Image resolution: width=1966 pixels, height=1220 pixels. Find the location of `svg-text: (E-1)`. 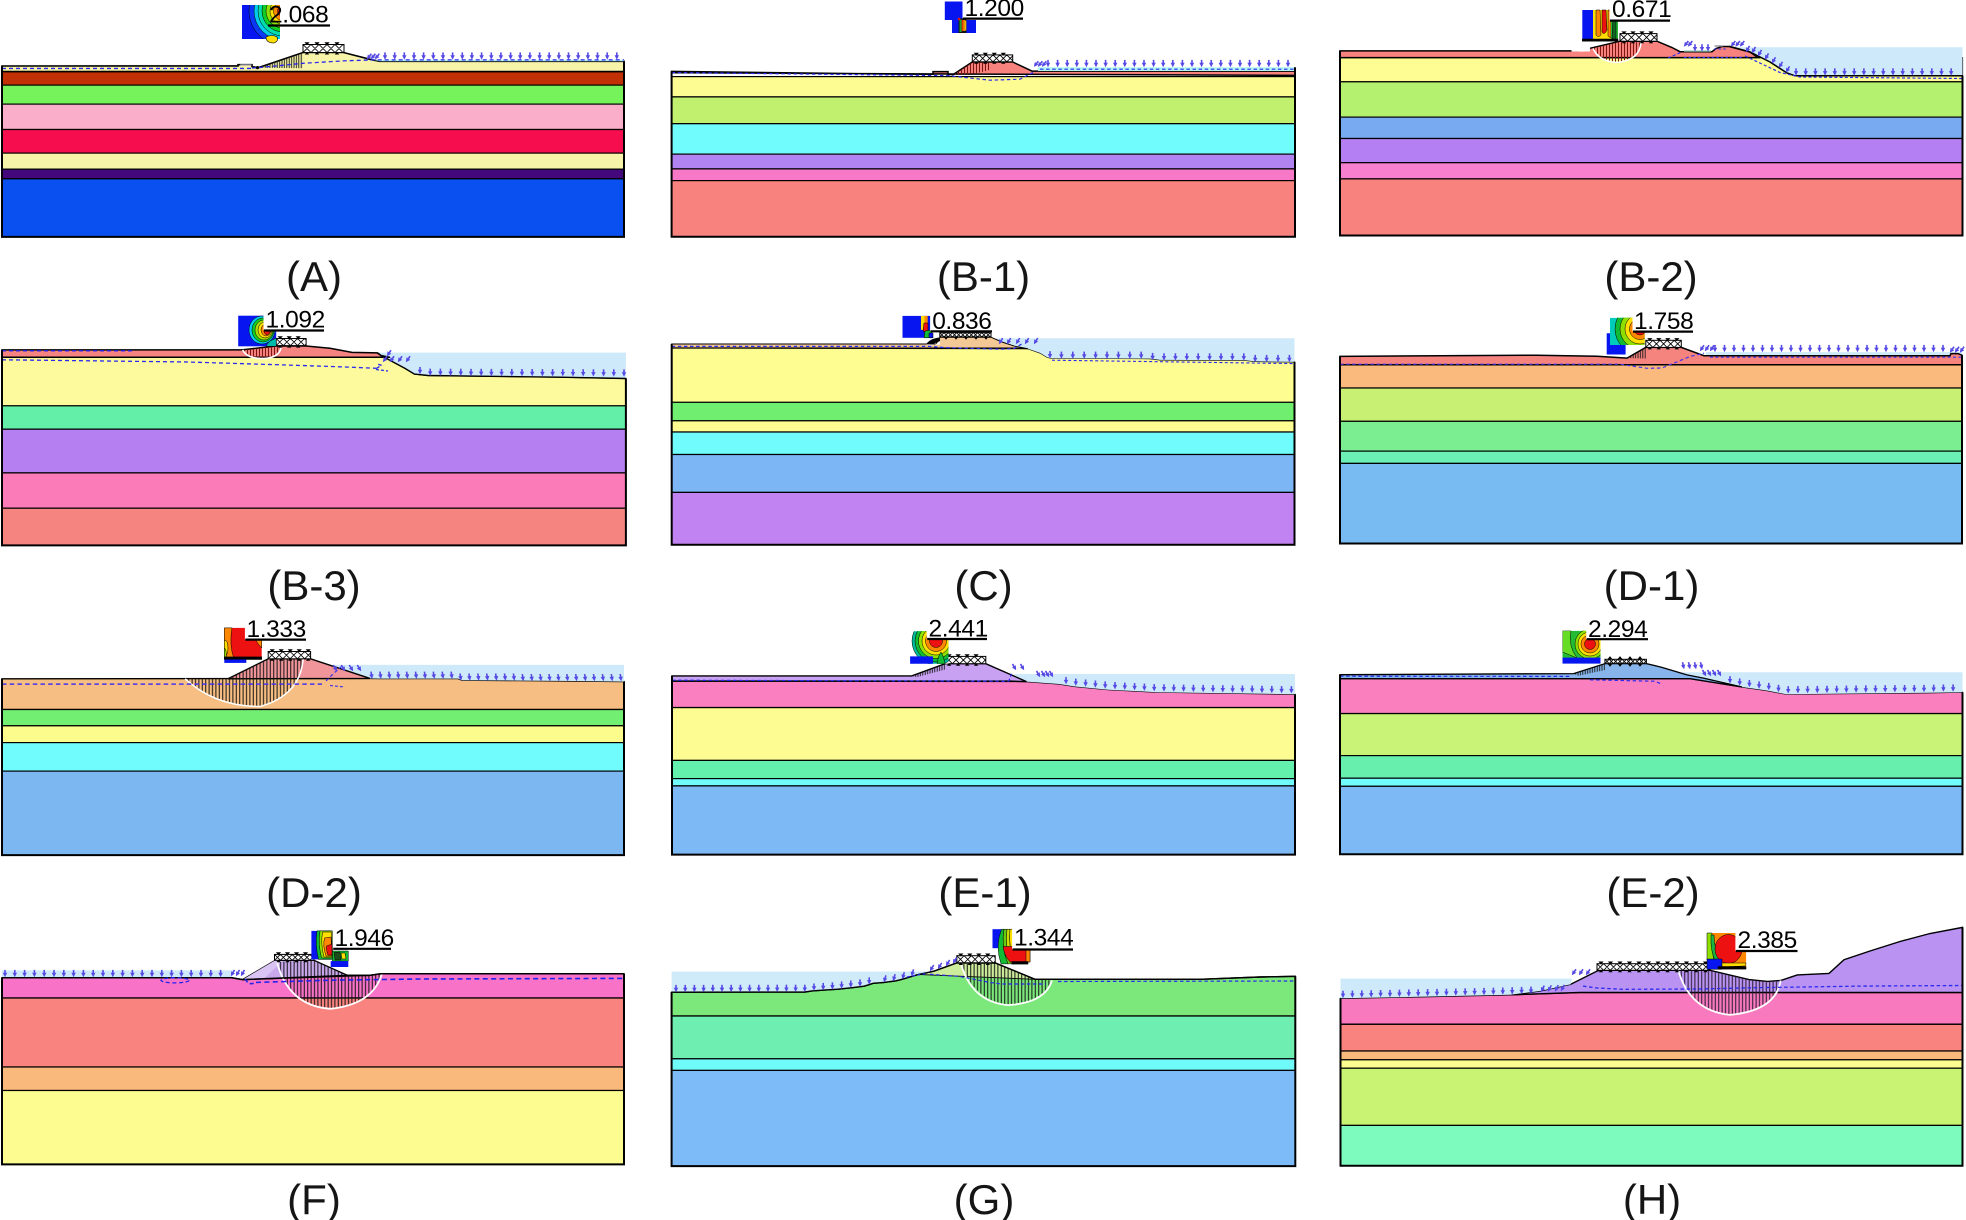

svg-text: (E-1) is located at coordinates (984, 892).